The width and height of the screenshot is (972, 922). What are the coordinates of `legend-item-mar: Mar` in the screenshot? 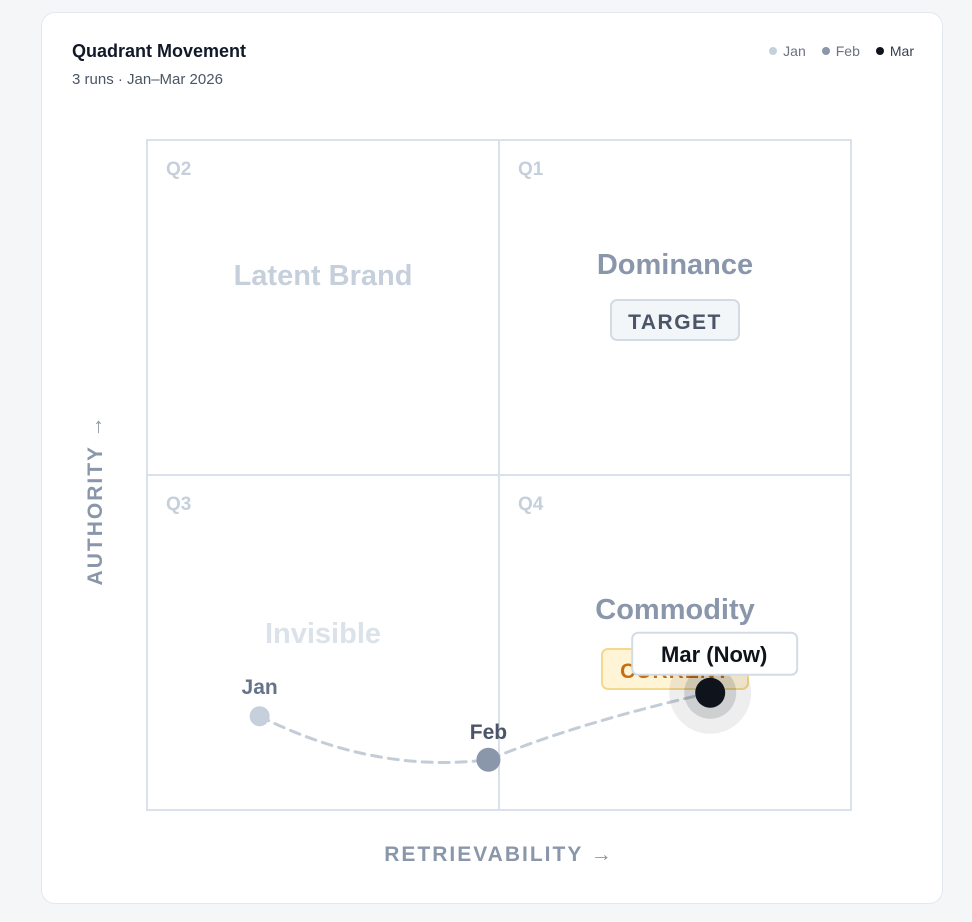 It's located at (894, 51).